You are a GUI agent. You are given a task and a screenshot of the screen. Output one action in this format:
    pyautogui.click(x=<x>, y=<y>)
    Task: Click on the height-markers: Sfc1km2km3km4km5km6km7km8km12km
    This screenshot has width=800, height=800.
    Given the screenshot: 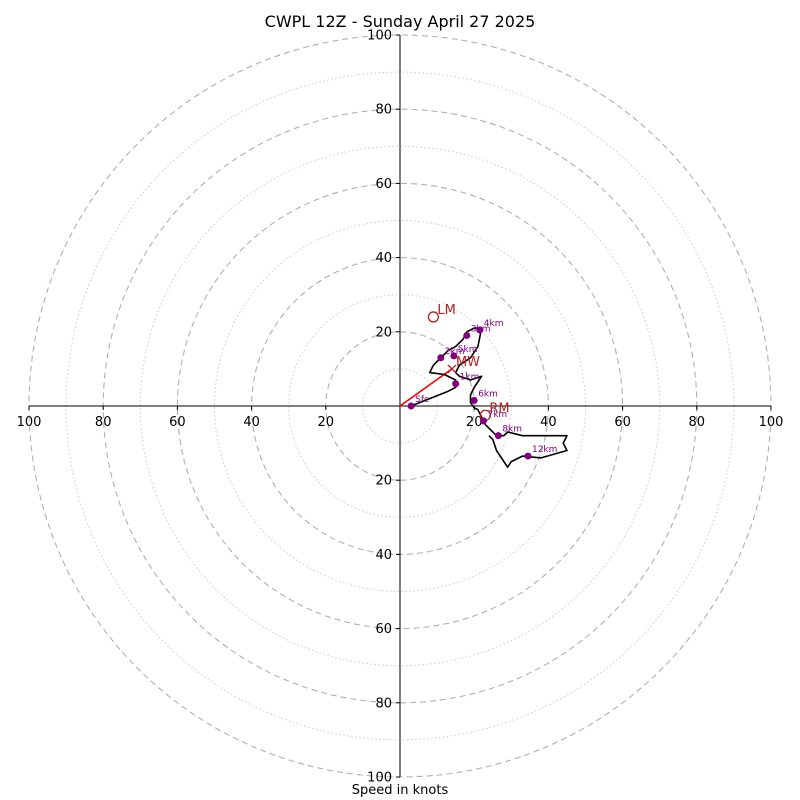 What is the action you would take?
    pyautogui.click(x=482, y=389)
    